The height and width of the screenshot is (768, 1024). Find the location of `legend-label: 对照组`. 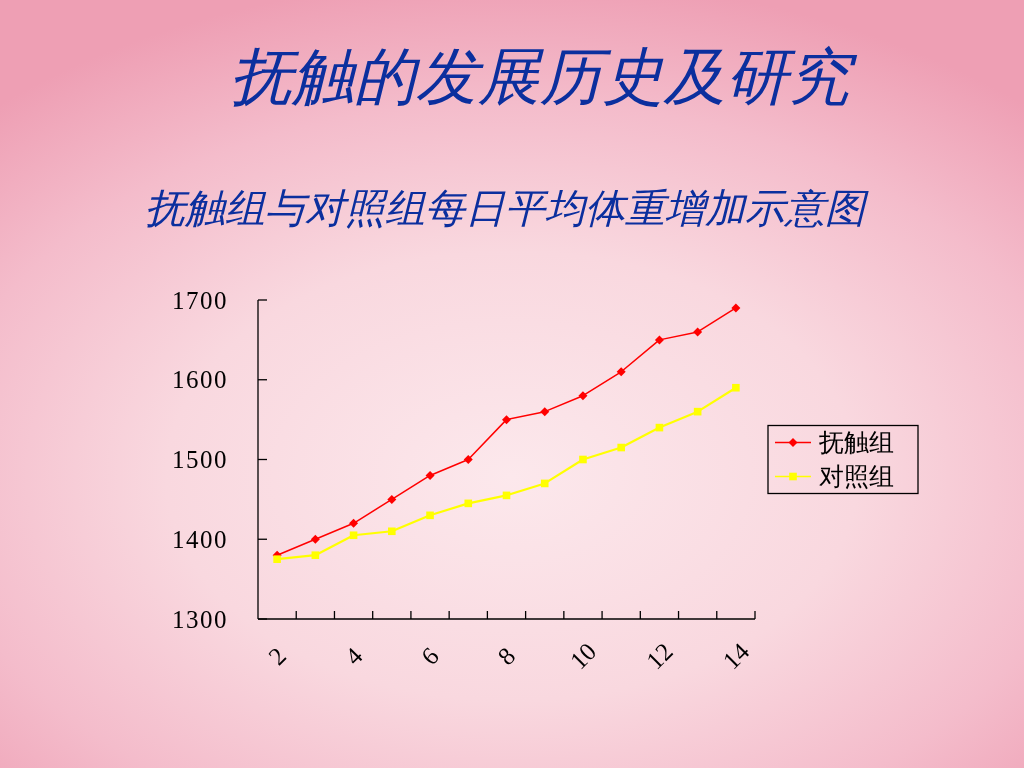

legend-label: 对照组 is located at coordinates (856, 476).